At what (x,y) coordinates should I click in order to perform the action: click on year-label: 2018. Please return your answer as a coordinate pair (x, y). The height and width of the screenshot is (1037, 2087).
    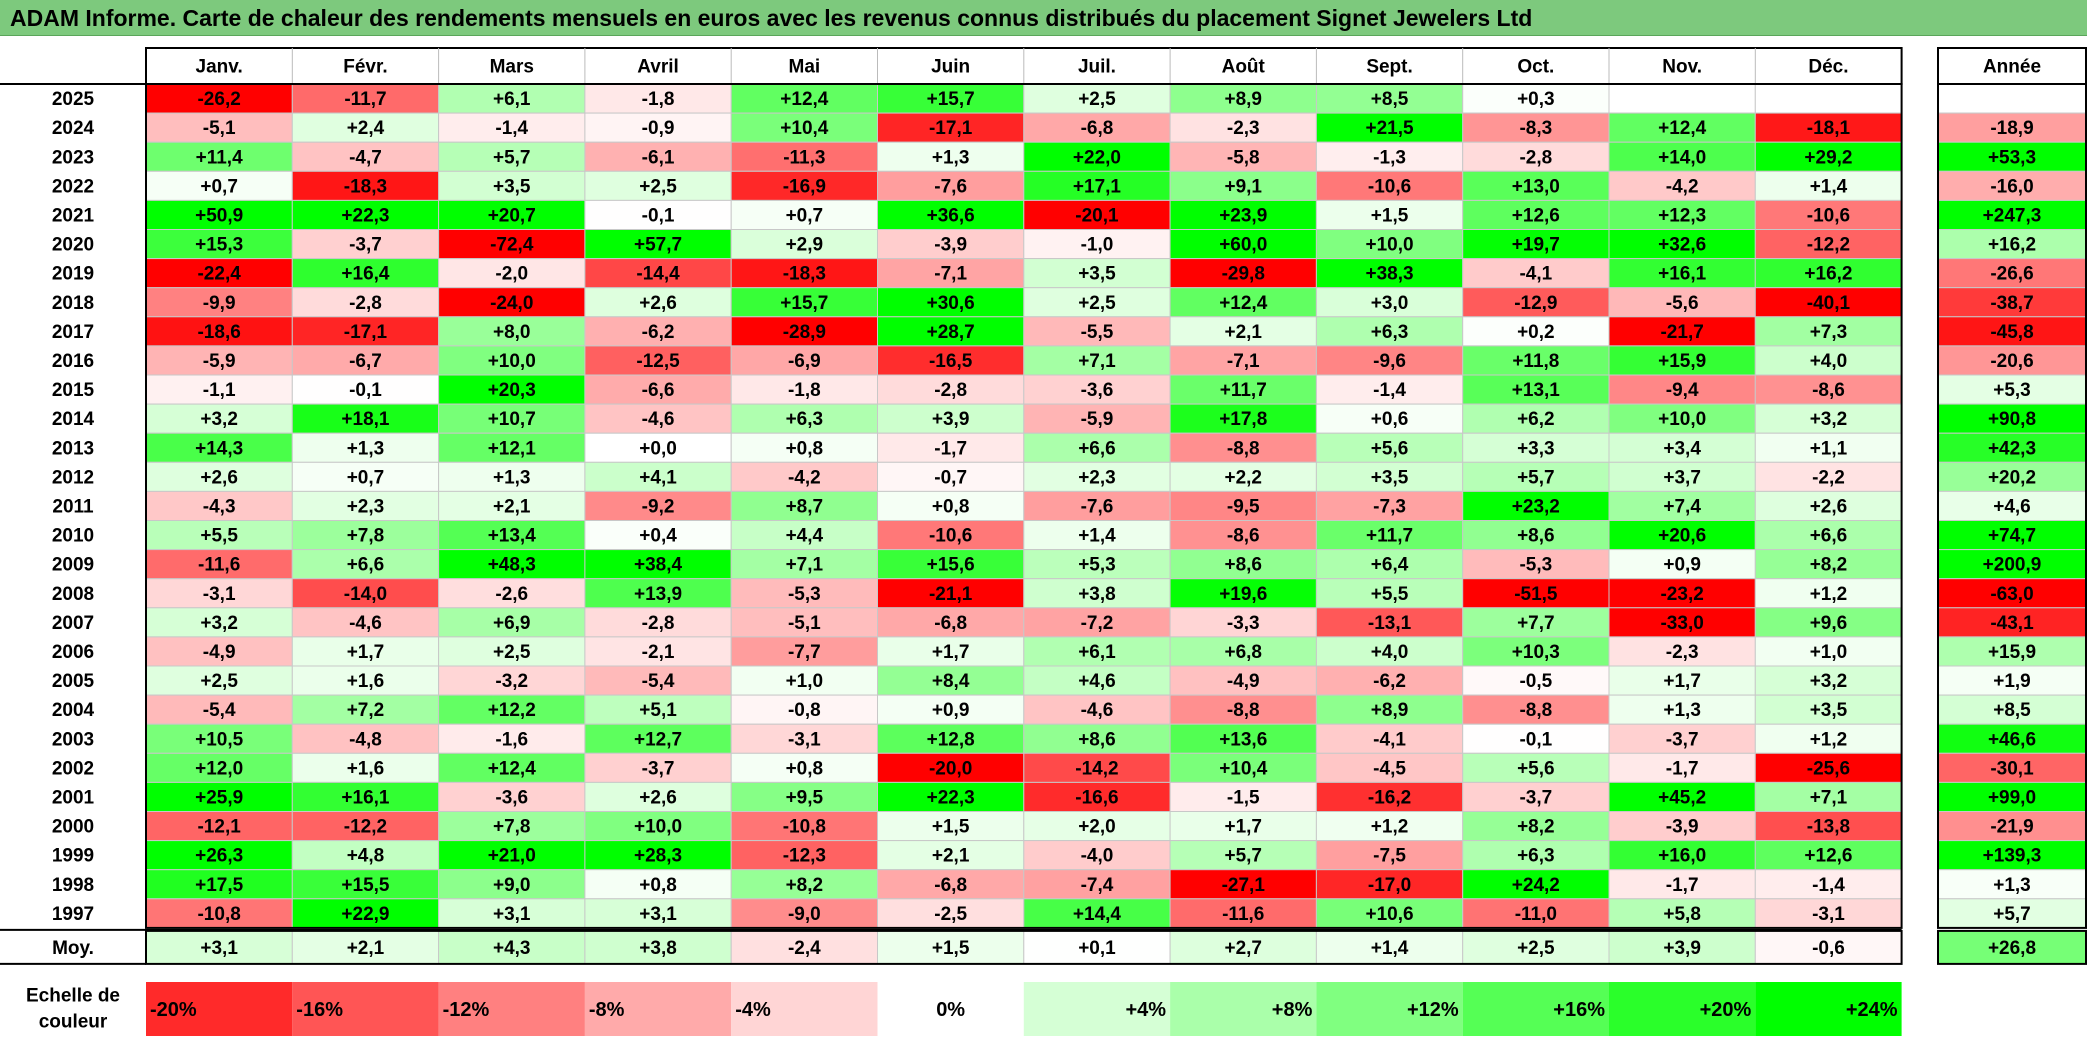
    Looking at the image, I should click on (73, 303).